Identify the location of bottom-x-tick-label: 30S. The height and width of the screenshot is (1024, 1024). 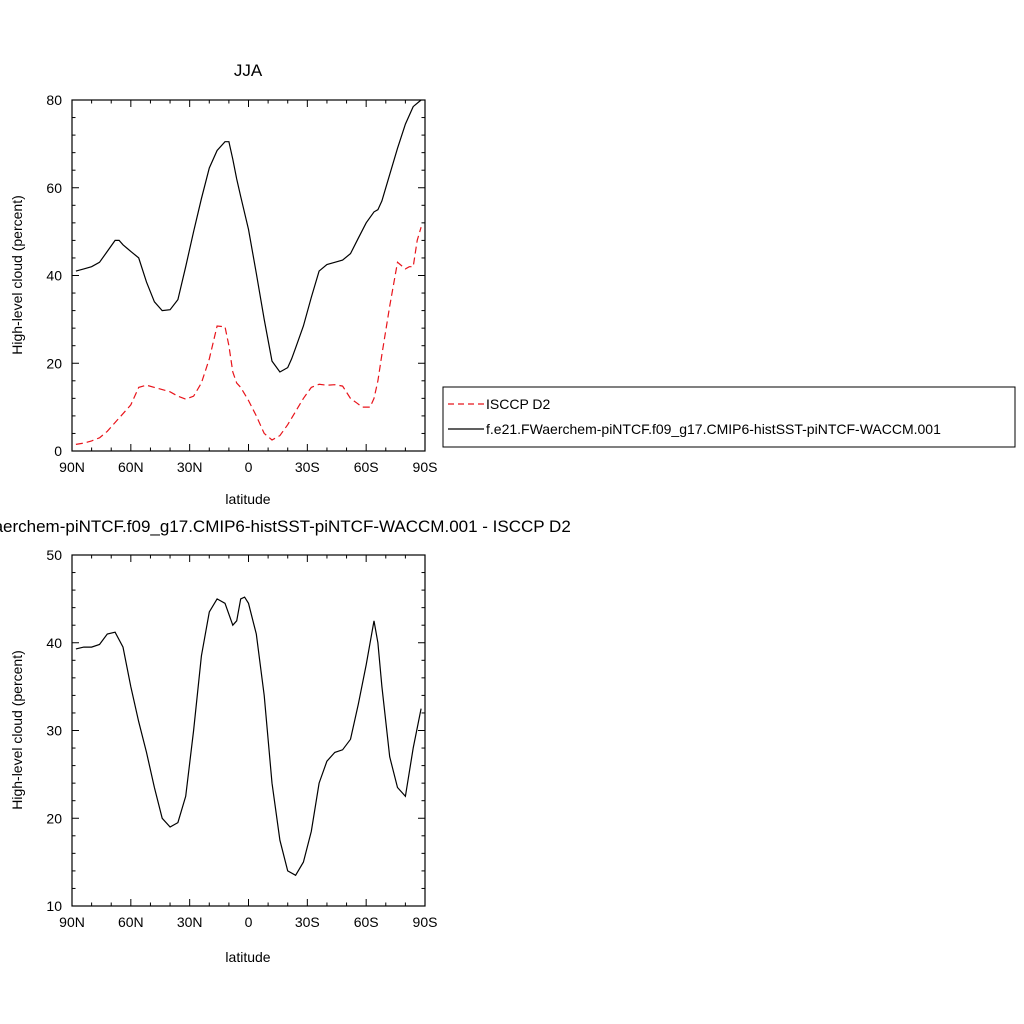
(307, 922).